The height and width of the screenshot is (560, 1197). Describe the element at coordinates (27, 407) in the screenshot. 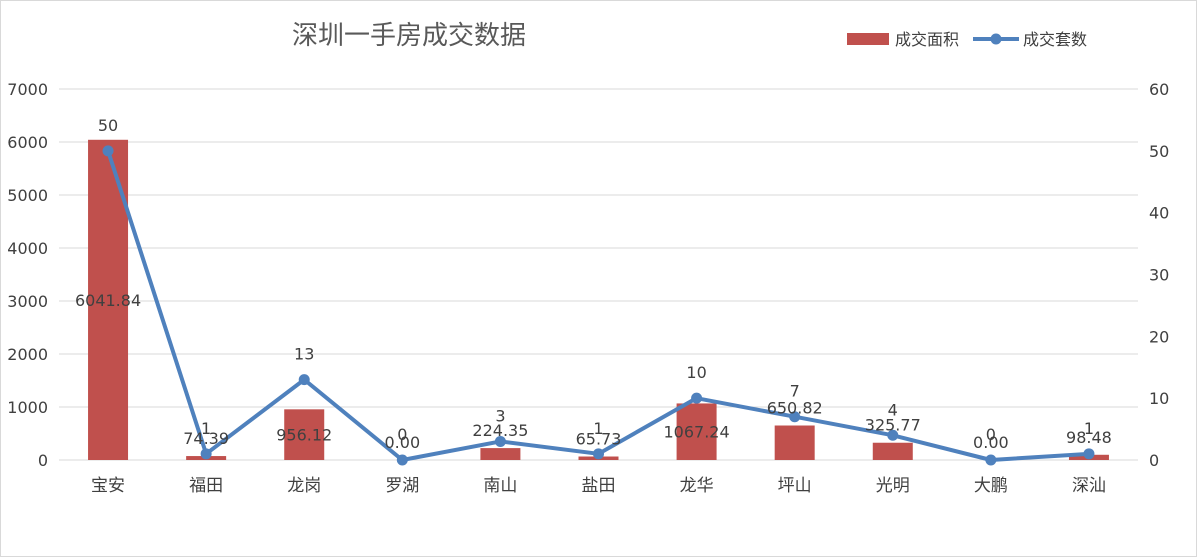

I see `left-tick-label: 1000` at that location.